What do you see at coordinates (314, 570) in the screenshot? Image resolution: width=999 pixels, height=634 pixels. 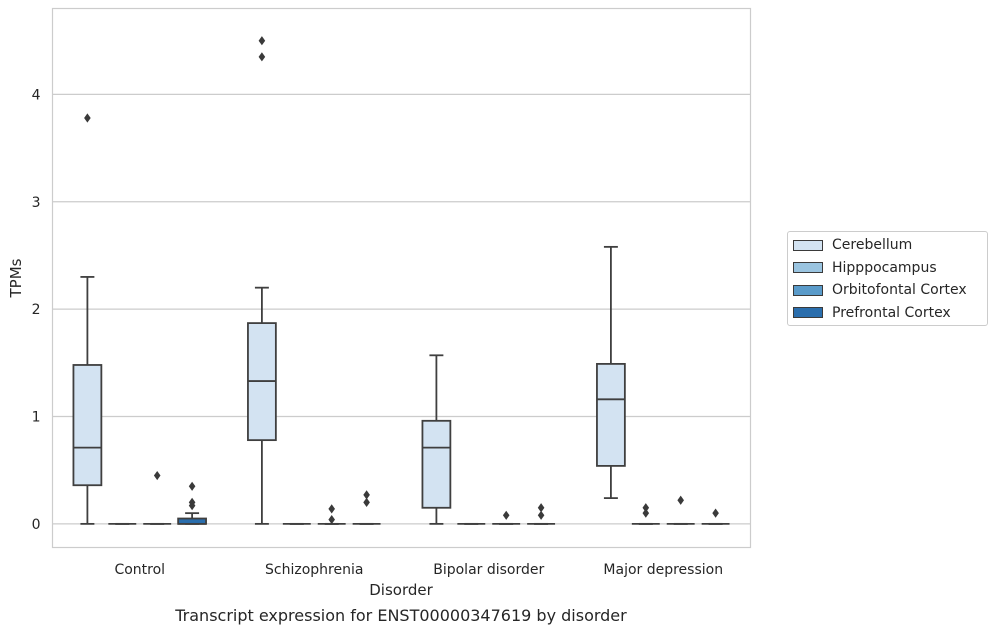 I see `x-tick-label: Schizophrenia` at bounding box center [314, 570].